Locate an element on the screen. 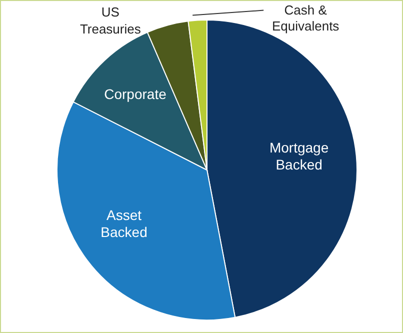 The image size is (403, 333). slice-label: Mortgage Backed is located at coordinates (299, 155).